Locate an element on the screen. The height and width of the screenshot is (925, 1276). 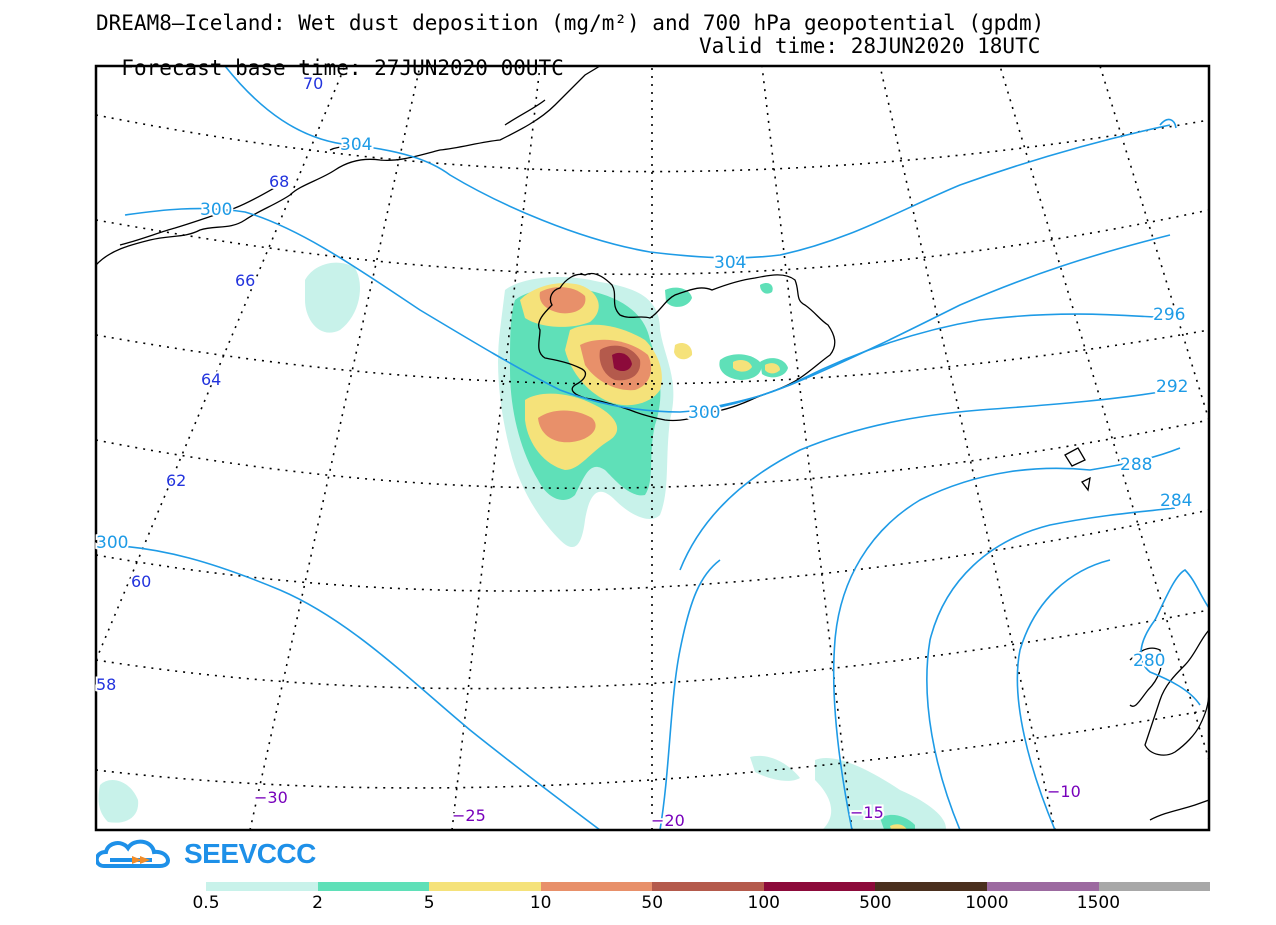
contour-280b is located at coordinates (1174, 637).